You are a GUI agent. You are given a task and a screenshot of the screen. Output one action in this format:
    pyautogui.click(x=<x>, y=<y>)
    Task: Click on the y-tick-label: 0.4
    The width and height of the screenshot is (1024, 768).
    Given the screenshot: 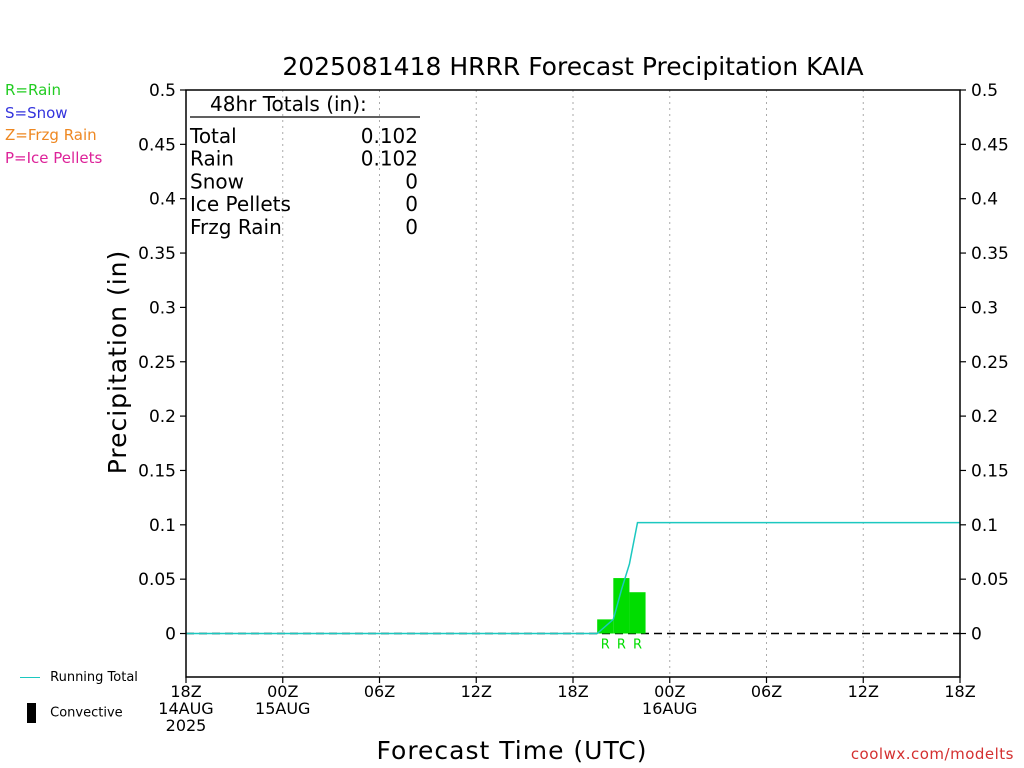 What is the action you would take?
    pyautogui.click(x=162, y=200)
    